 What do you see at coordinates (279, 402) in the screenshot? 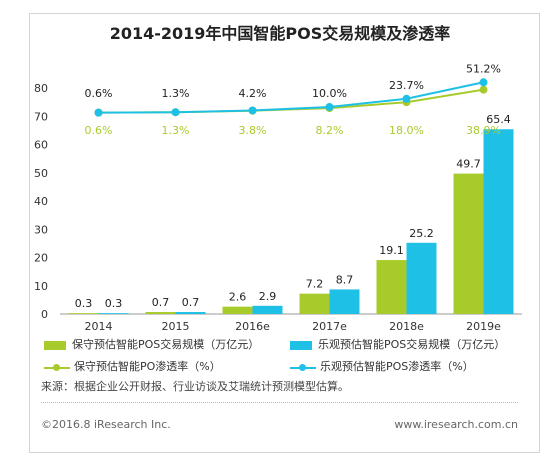
I see `footer-divider` at bounding box center [279, 402].